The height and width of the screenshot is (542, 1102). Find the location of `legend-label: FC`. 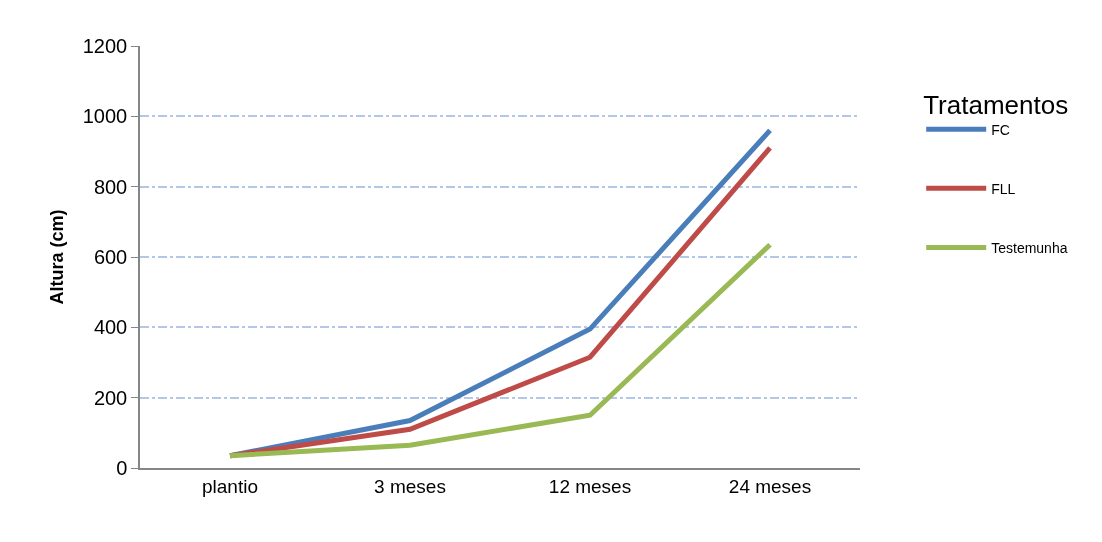

legend-label: FC is located at coordinates (1000, 129).